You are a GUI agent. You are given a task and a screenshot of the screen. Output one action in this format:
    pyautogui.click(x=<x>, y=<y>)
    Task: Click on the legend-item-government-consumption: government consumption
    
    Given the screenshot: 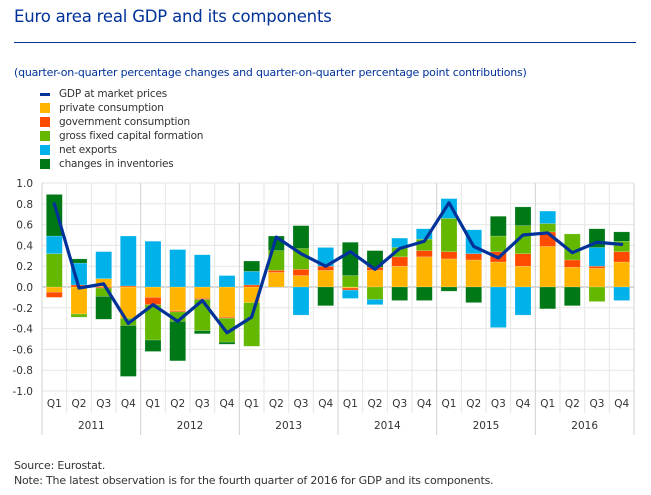 What is the action you would take?
    pyautogui.click(x=121, y=122)
    